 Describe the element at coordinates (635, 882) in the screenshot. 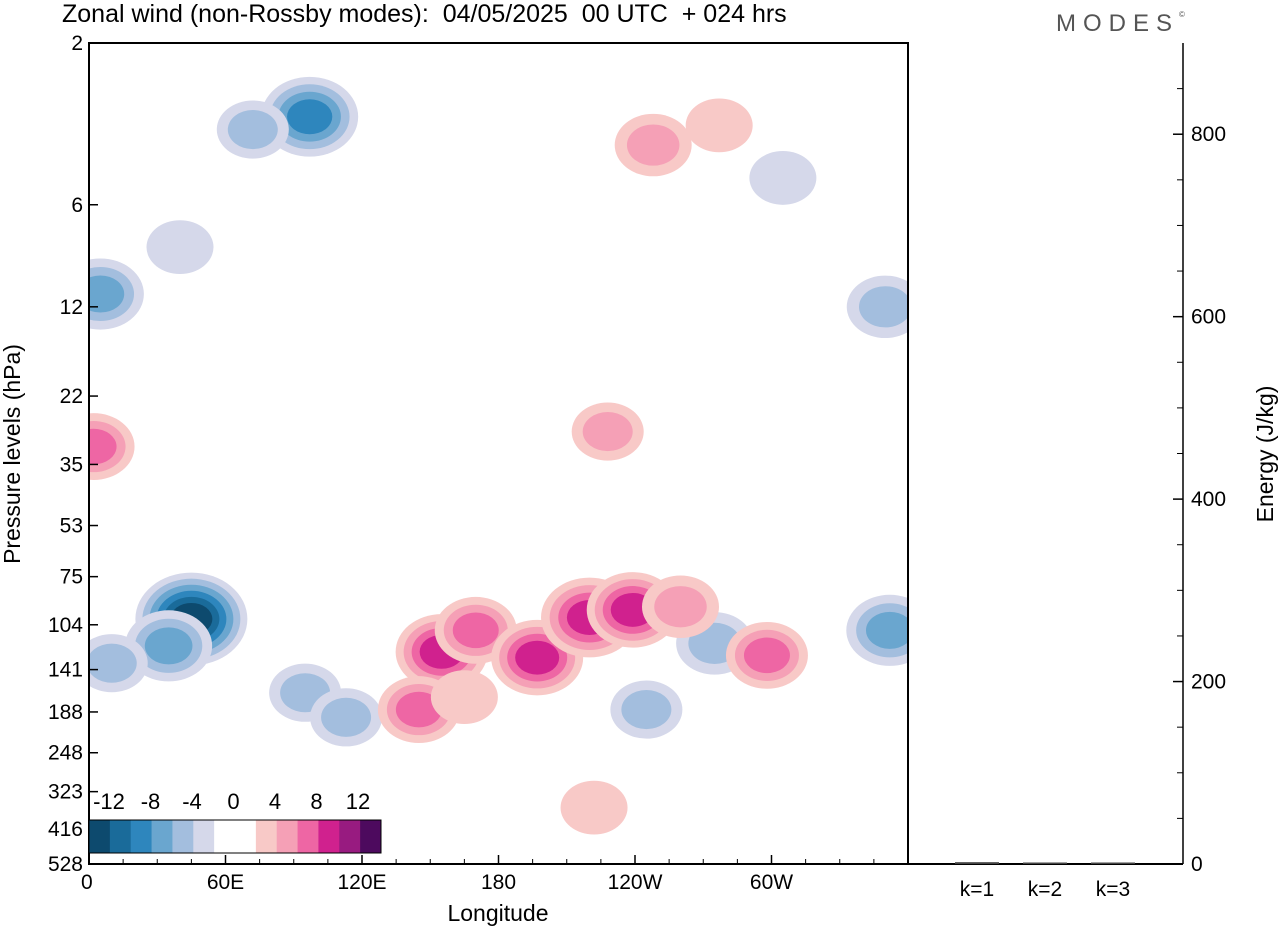

I see `longitude-tick-label: 120W` at that location.